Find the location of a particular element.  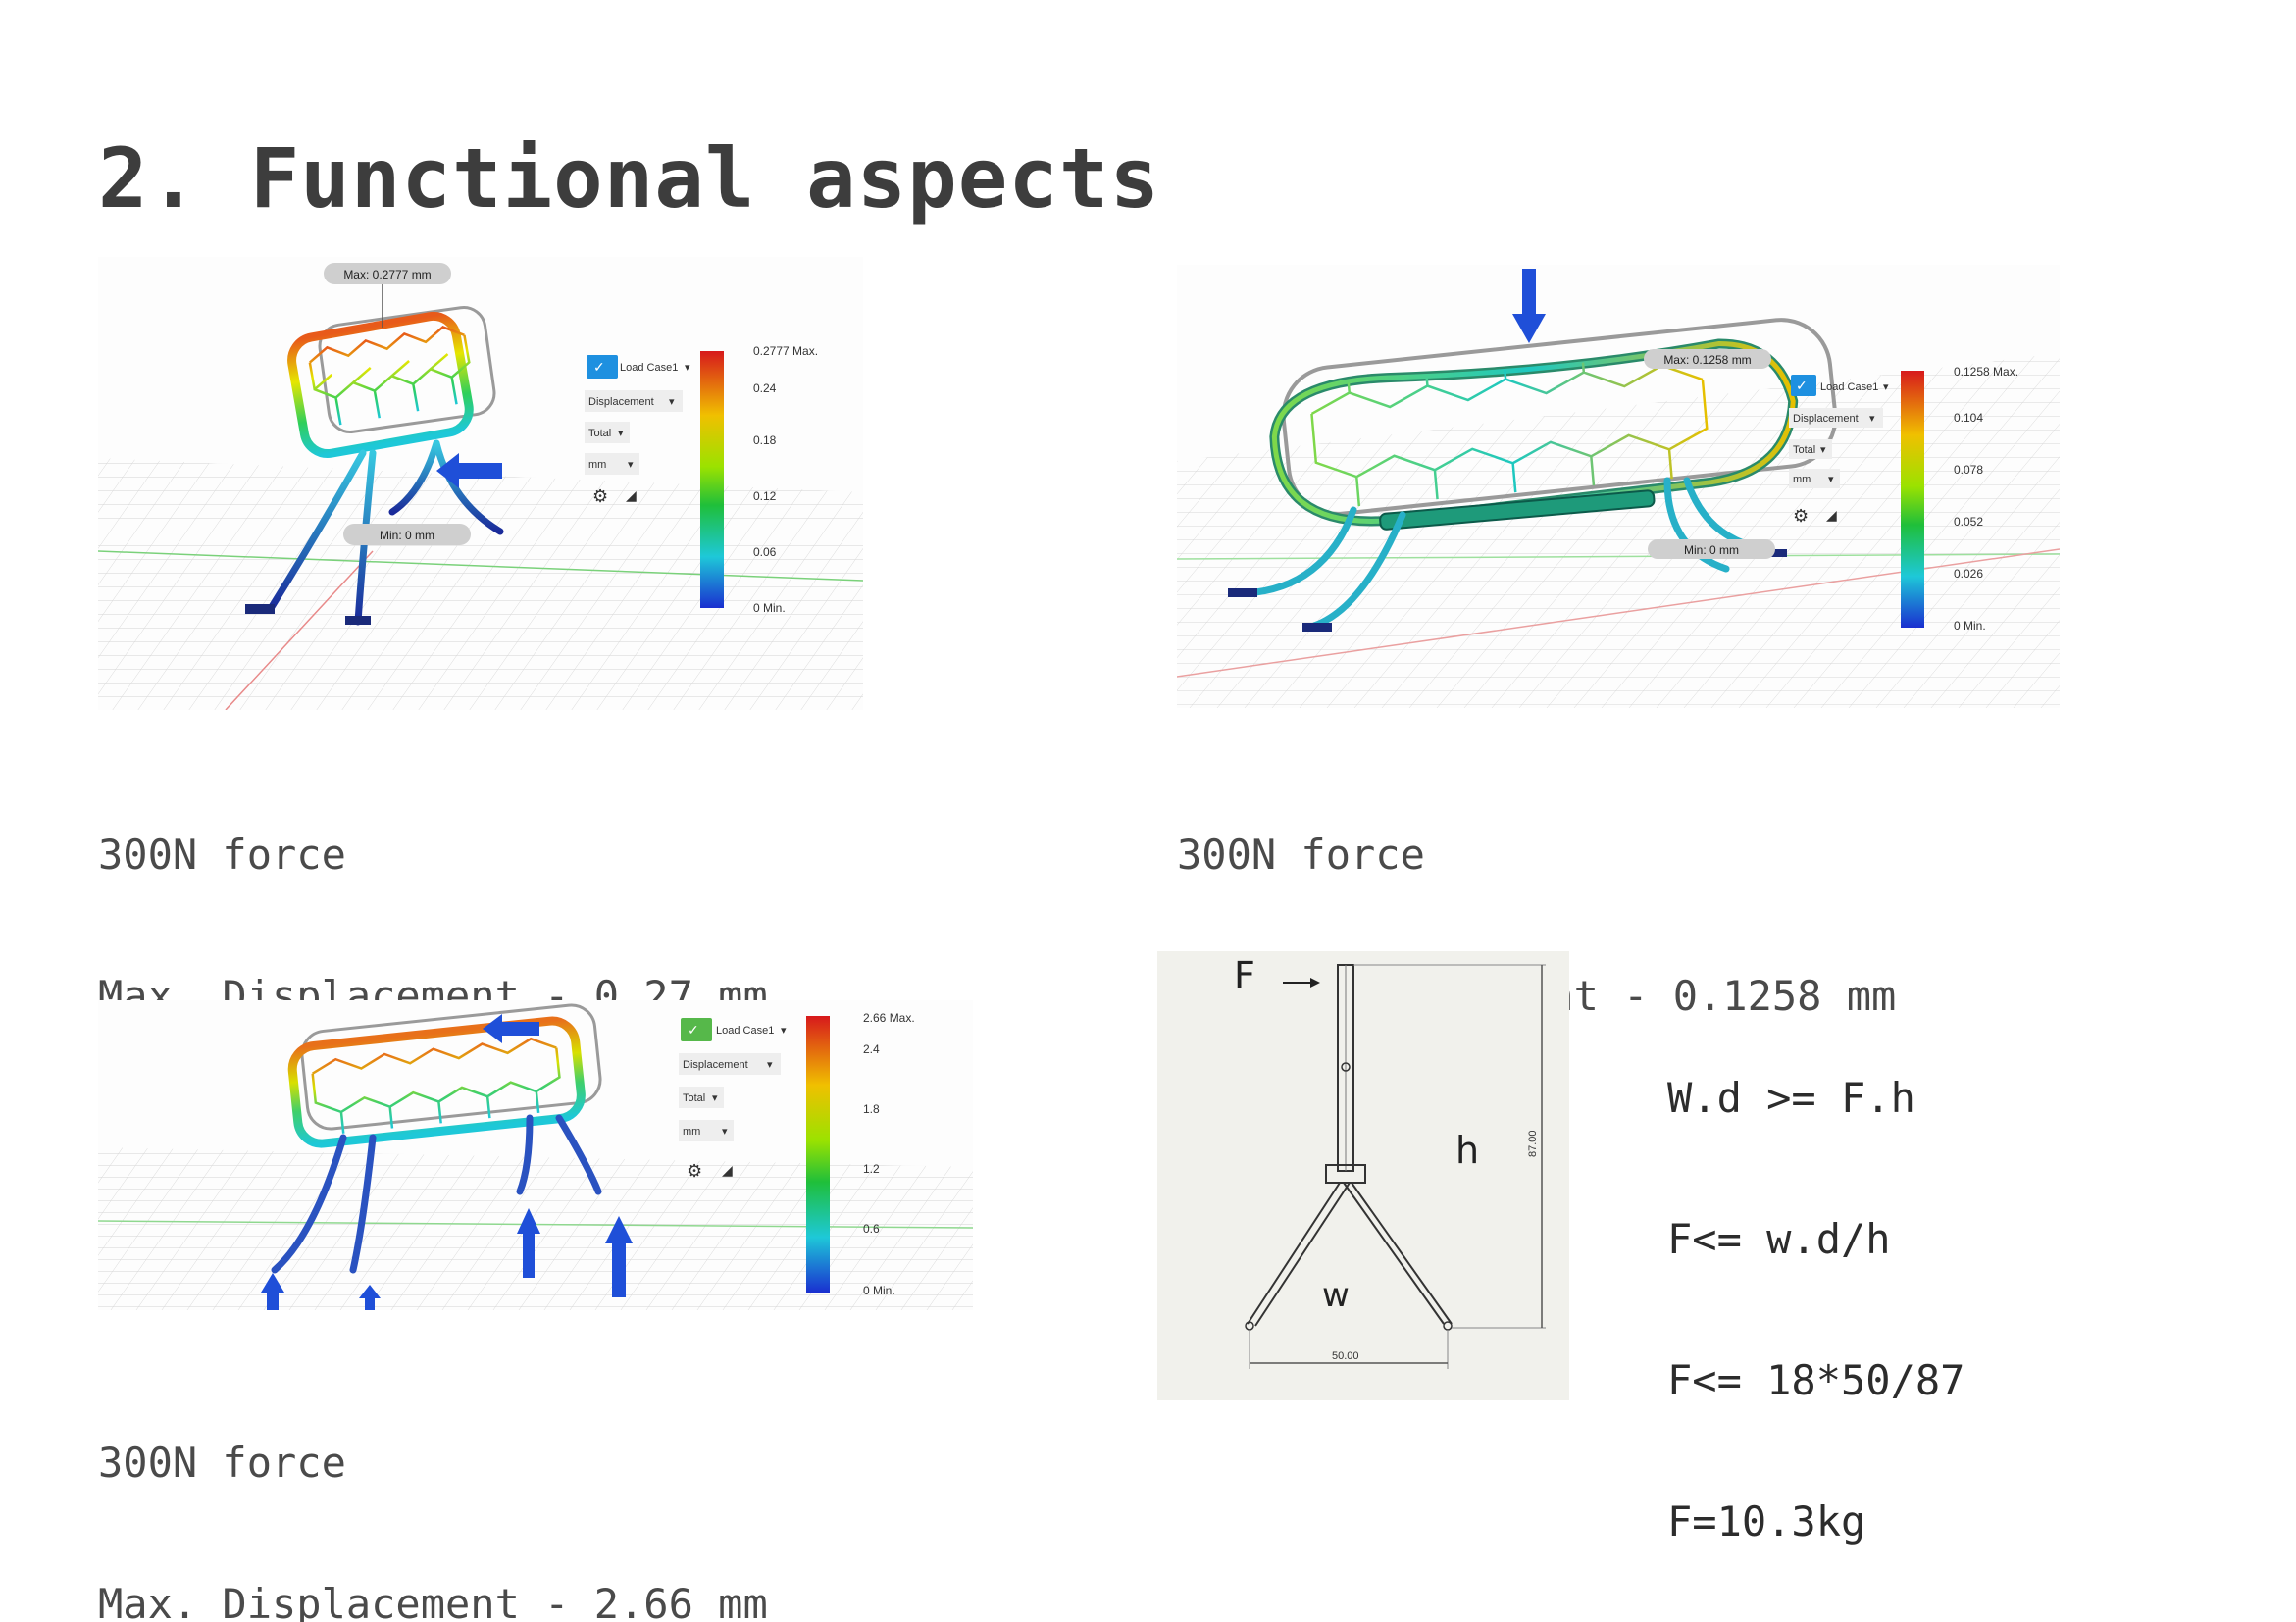

formula-line-1: W.d >= F.h is located at coordinates (1791, 1098).